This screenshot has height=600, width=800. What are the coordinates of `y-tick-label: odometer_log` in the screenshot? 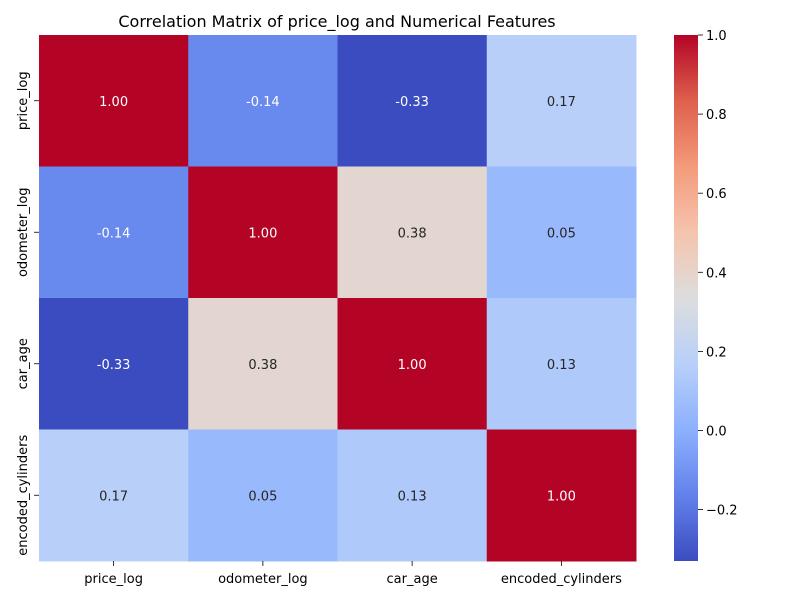 It's located at (23, 232).